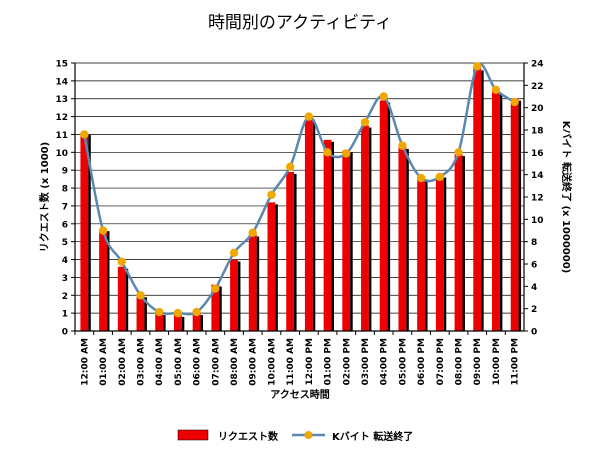  What do you see at coordinates (537, 176) in the screenshot?
I see `right-tick-label: 14` at bounding box center [537, 176].